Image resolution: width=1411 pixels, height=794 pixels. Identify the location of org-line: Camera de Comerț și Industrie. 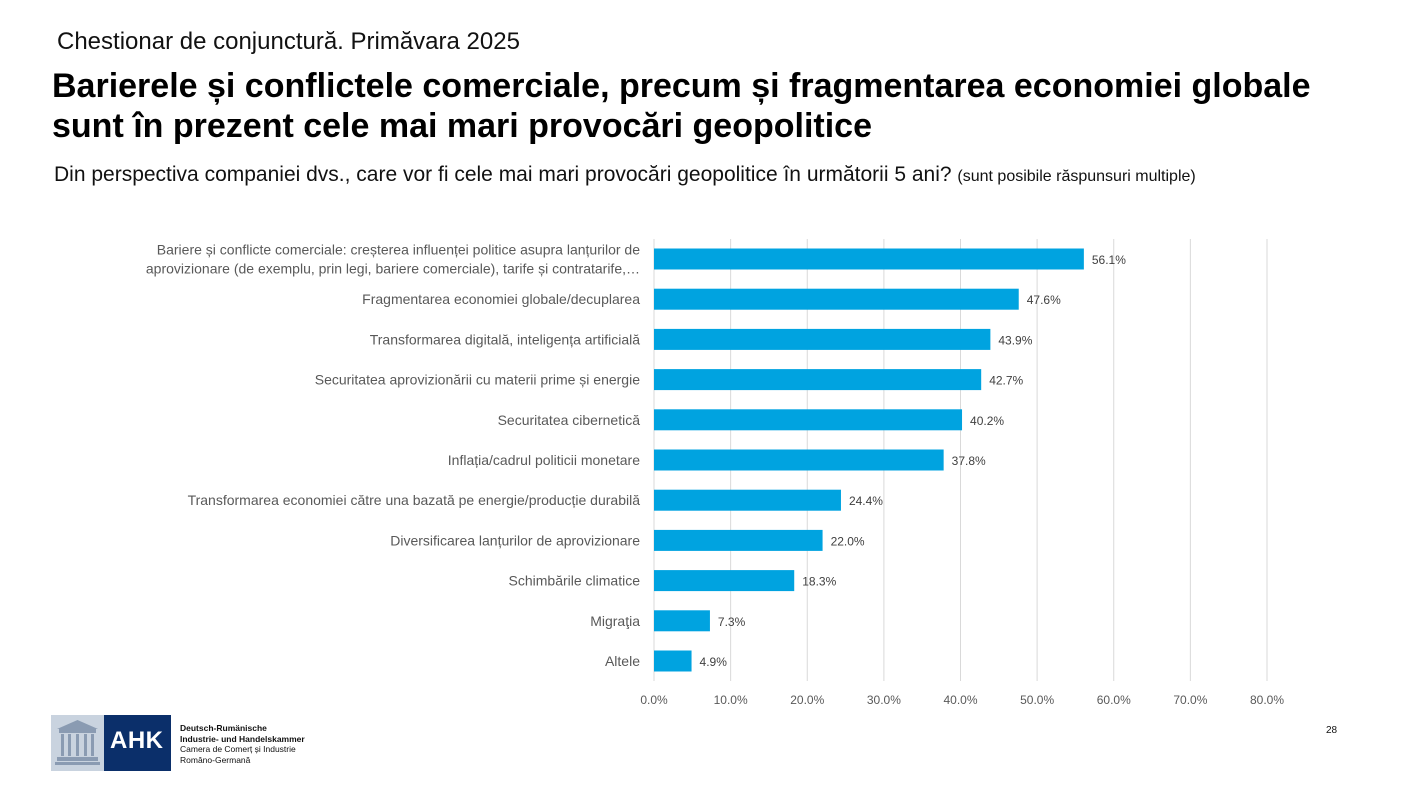
(238, 749).